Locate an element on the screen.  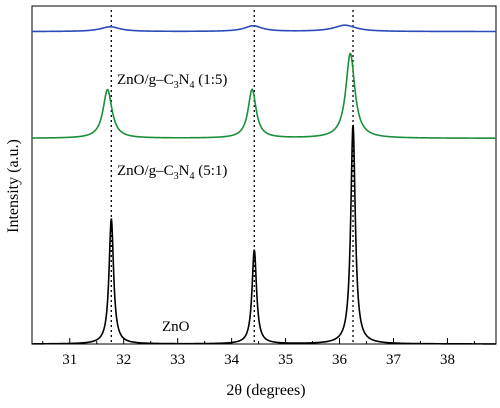
series-label-5to1: ZnO/g–C3N4 (5:1) is located at coordinates (172, 172).